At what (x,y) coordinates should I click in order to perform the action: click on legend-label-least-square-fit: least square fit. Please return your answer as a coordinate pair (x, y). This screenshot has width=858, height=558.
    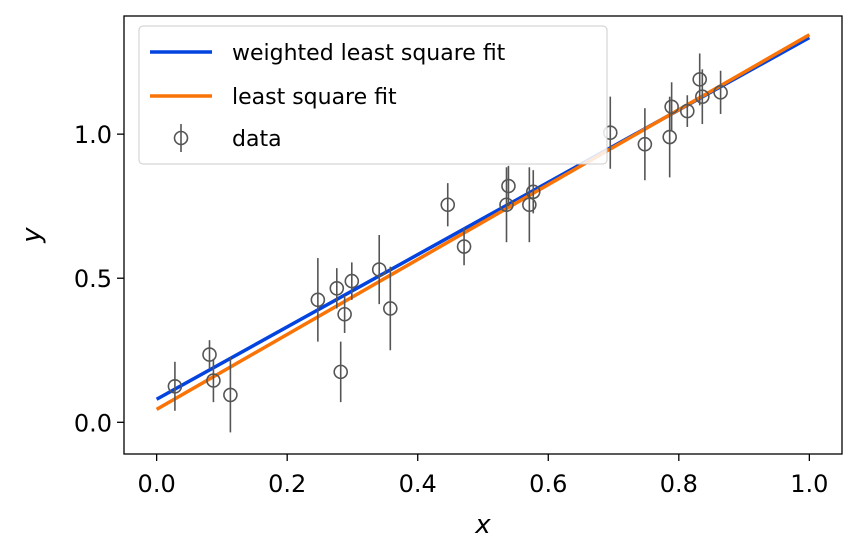
    Looking at the image, I should click on (314, 97).